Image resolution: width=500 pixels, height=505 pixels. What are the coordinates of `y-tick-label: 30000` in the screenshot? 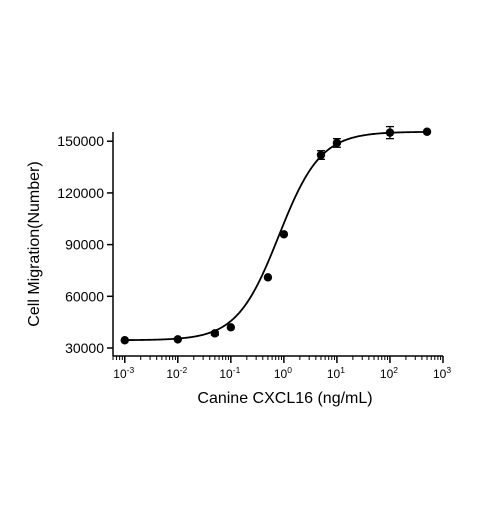 It's located at (84, 348).